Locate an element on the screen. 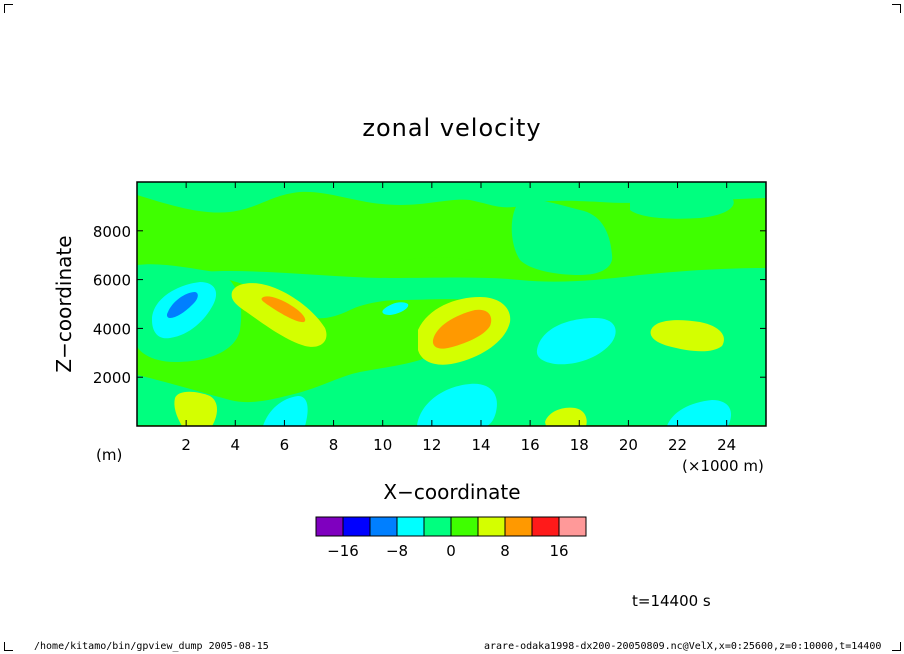  x-tick-label: 4 is located at coordinates (236, 445).